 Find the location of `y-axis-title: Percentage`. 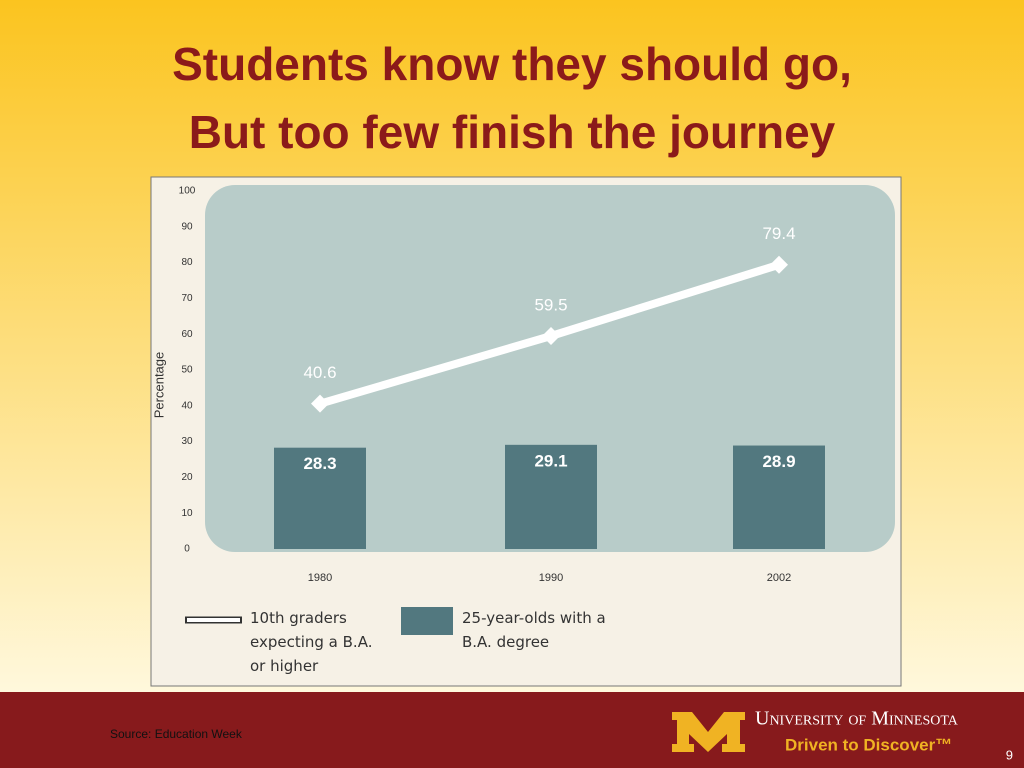

y-axis-title: Percentage is located at coordinates (158, 385).